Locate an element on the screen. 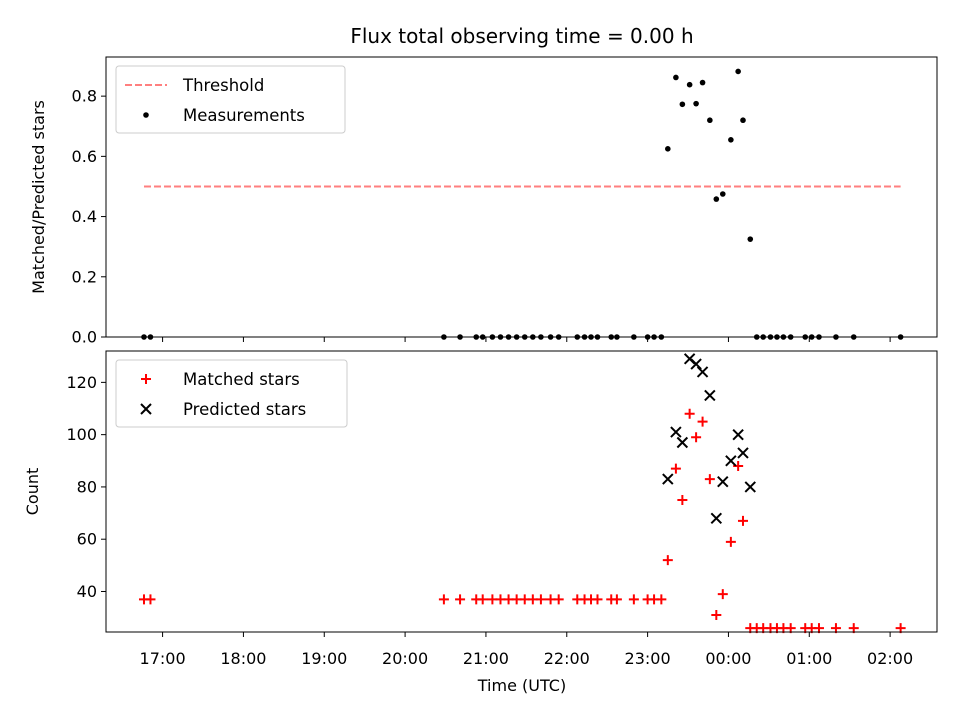 The height and width of the screenshot is (720, 960). x-tick-label: 18:00 is located at coordinates (243, 658).